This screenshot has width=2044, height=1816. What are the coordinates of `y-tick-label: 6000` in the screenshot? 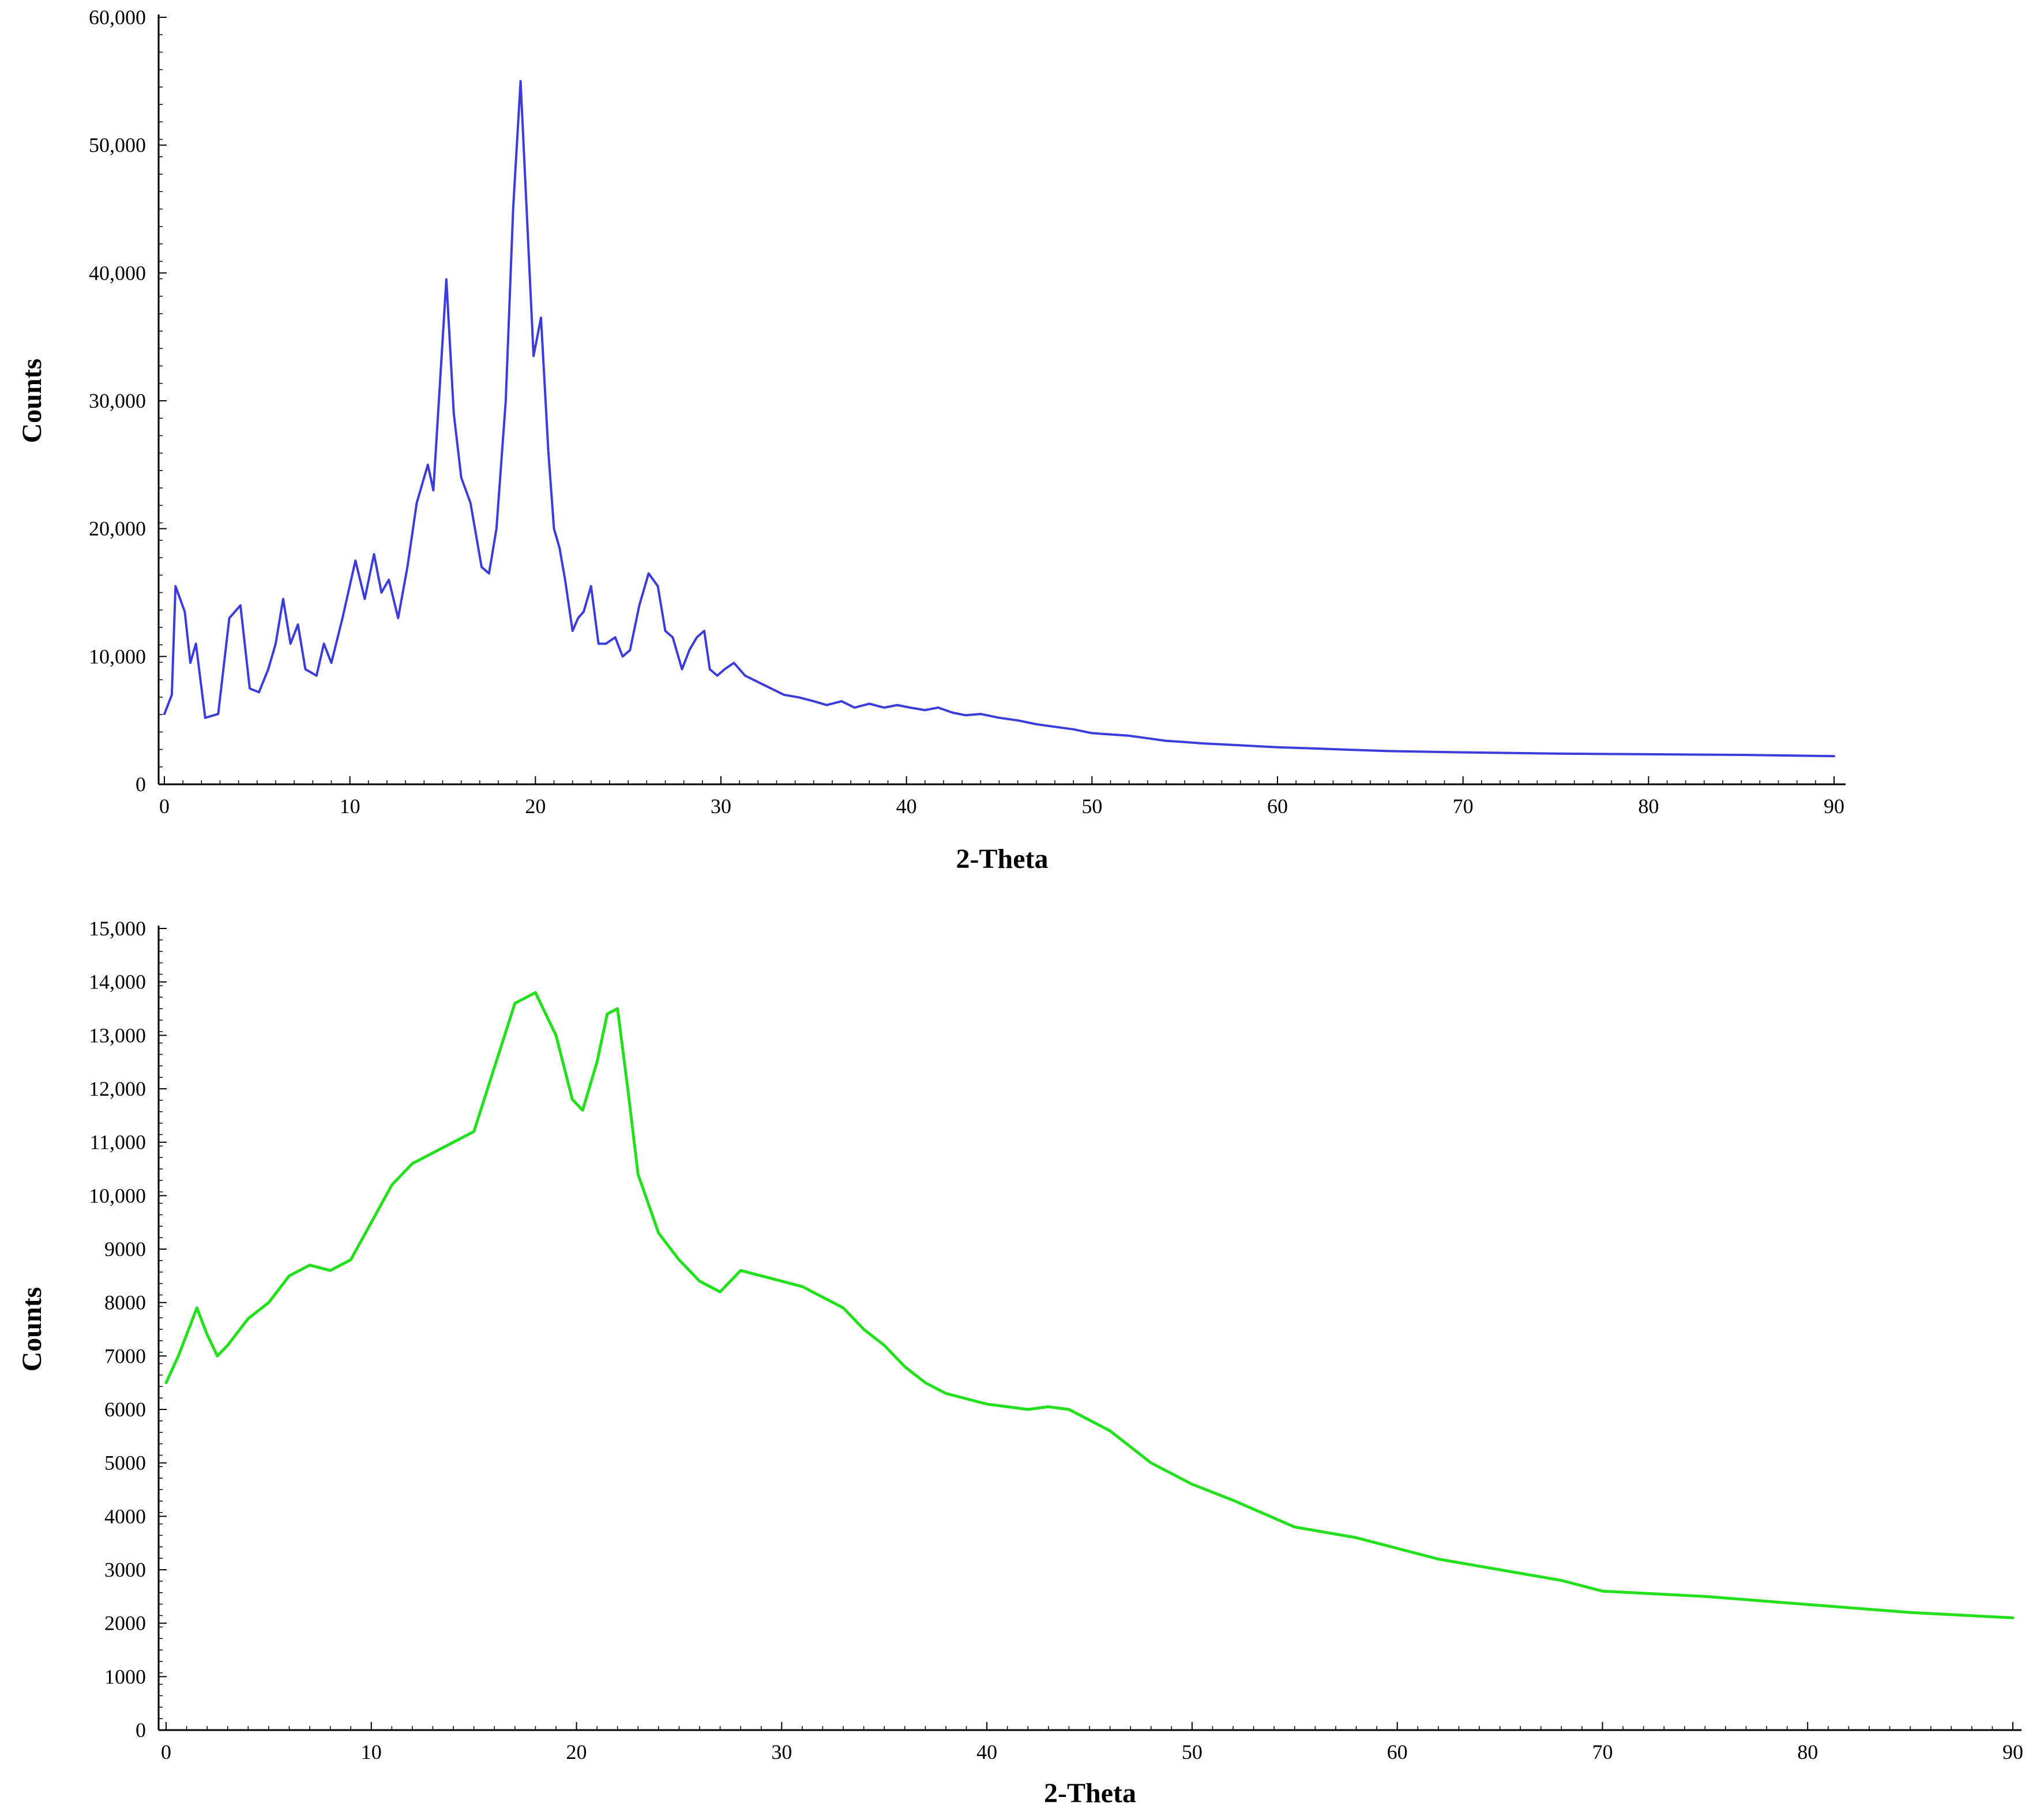 It's located at (125, 1409).